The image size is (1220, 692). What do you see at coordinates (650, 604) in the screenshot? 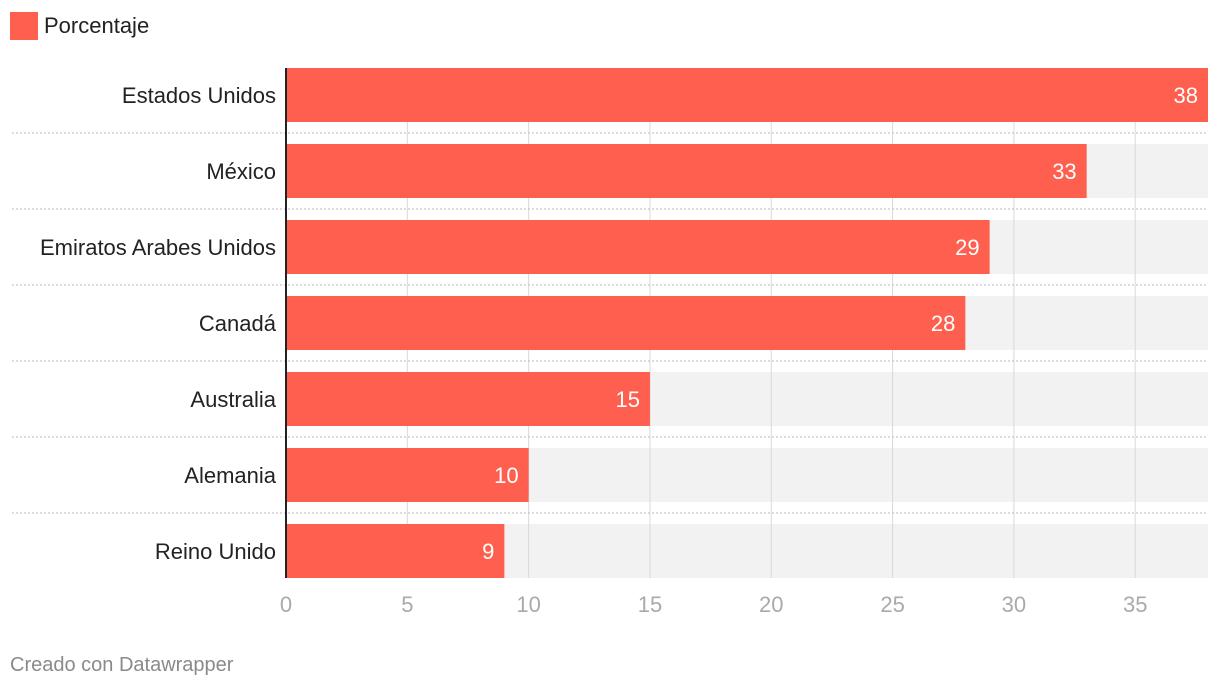
I see `tick-label: 15` at bounding box center [650, 604].